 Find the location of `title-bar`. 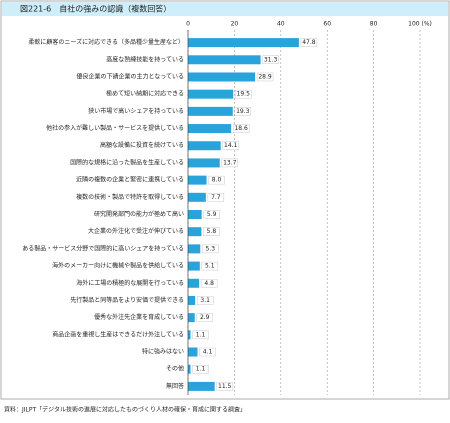

title-bar is located at coordinates (225, 9).